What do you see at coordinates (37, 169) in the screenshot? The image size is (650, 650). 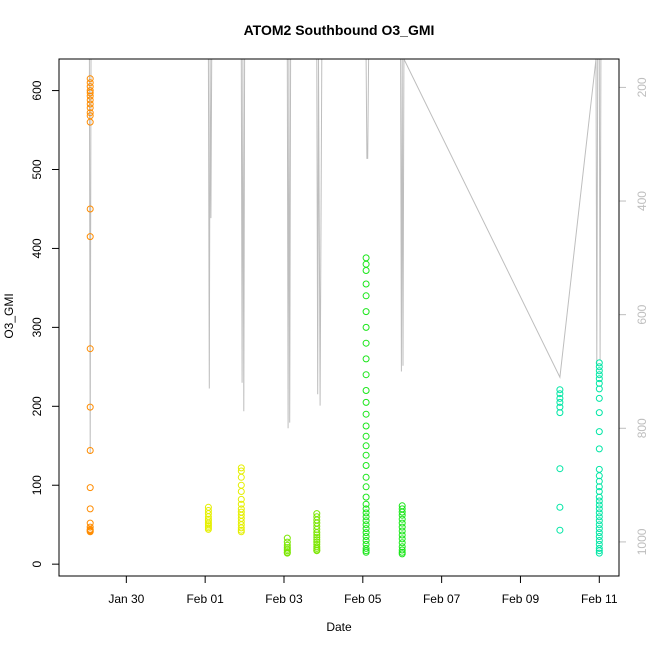 I see `y-tick-label: 500` at bounding box center [37, 169].